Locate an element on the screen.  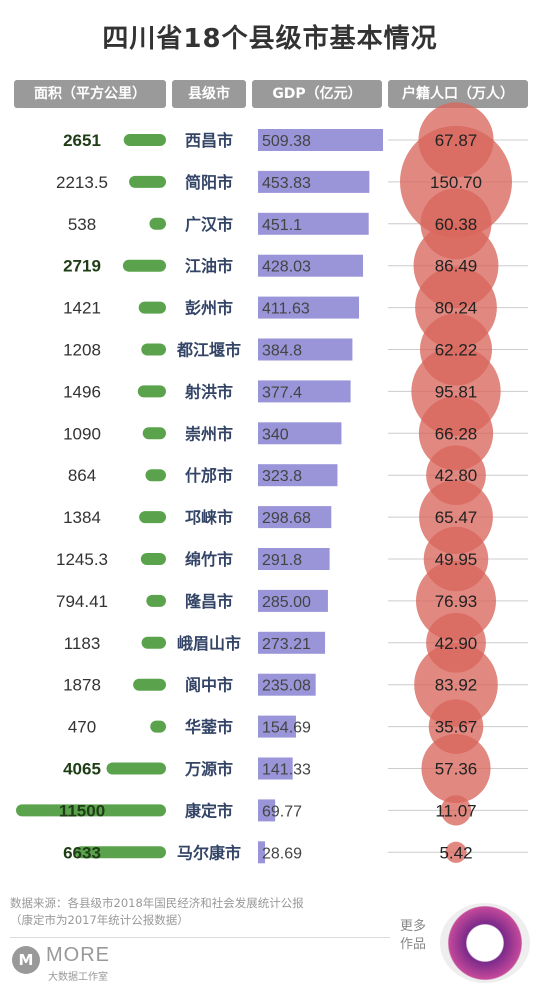
city-label: 绵竹市 is located at coordinates (209, 559).